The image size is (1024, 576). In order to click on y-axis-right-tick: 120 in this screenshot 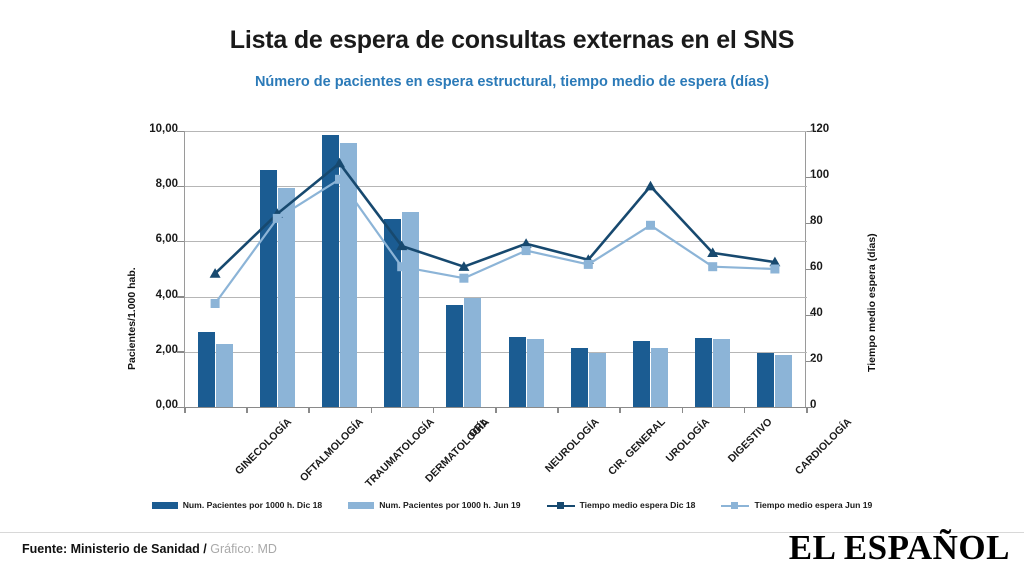, I will do `click(820, 129)`.